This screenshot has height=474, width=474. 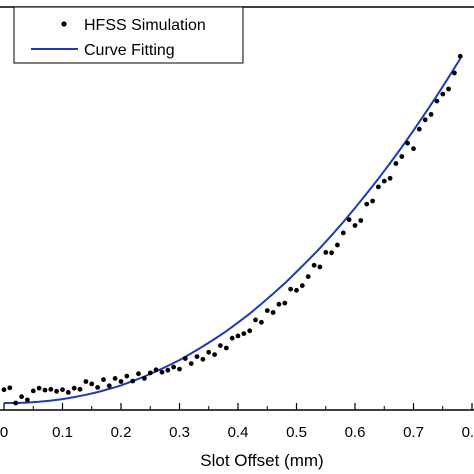 What do you see at coordinates (121, 432) in the screenshot?
I see `x-tick-label: 0.2` at bounding box center [121, 432].